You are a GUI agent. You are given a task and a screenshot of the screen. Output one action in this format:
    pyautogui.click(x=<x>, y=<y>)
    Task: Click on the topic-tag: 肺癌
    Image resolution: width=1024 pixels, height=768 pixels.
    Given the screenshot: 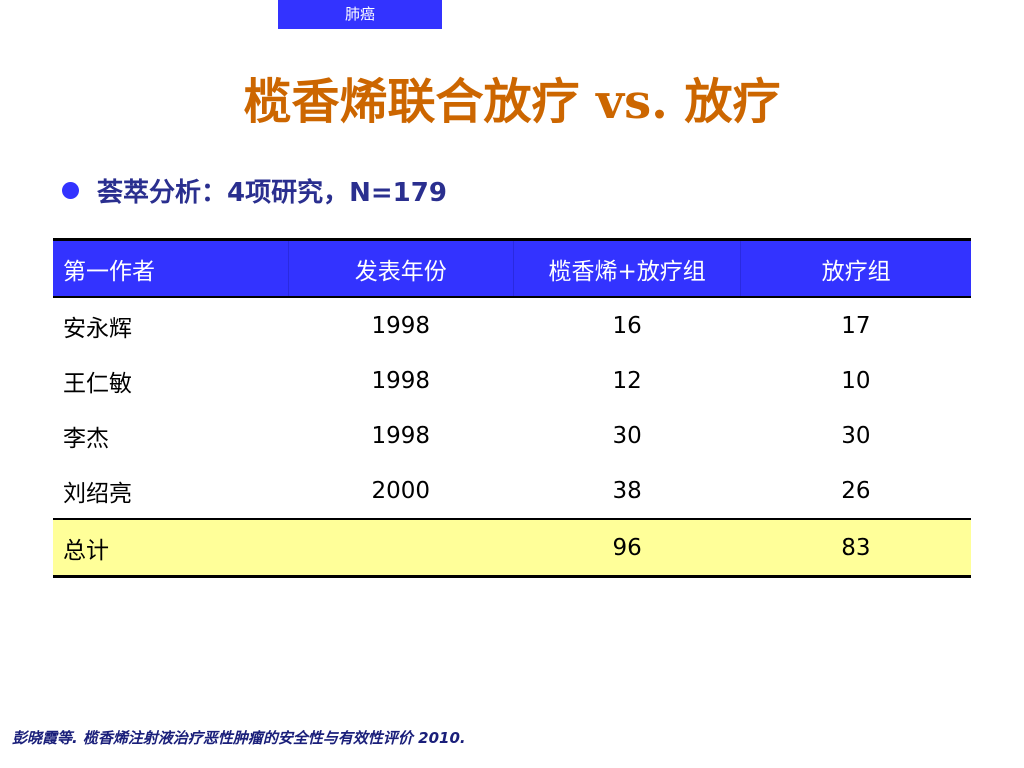 What is the action you would take?
    pyautogui.click(x=360, y=14)
    